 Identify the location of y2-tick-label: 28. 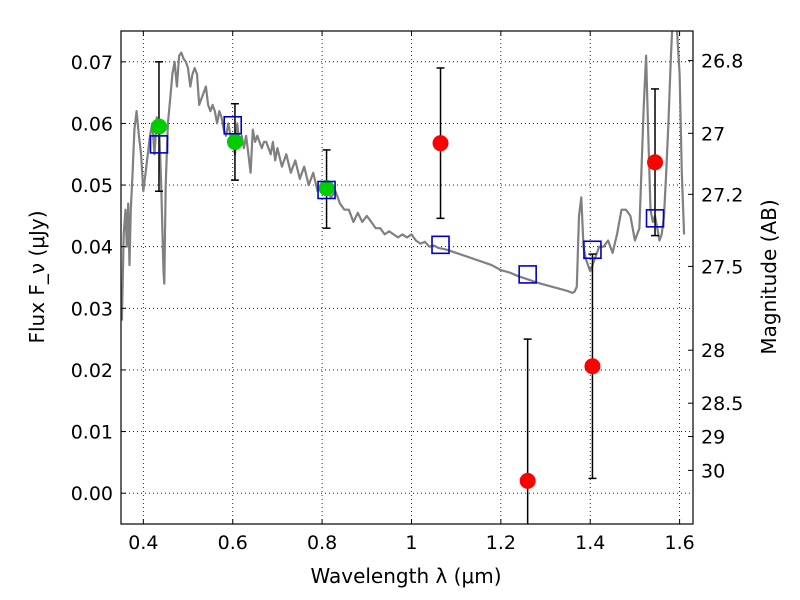
(713, 351).